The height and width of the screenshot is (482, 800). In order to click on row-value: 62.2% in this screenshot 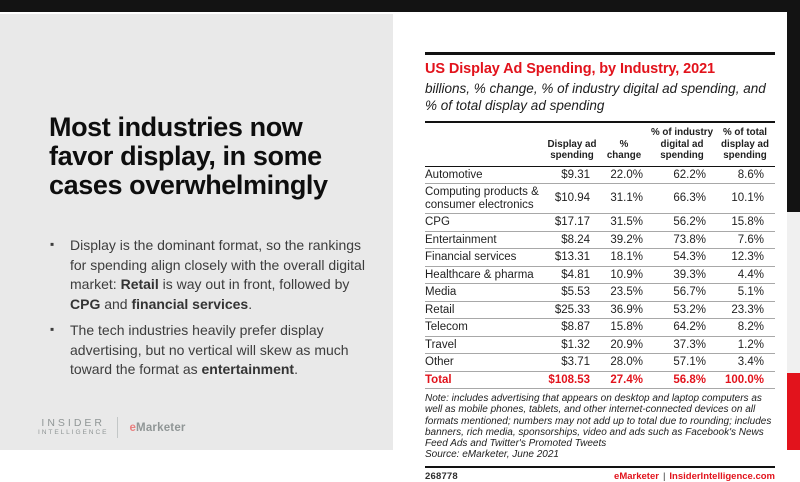, I will do `click(682, 175)`.